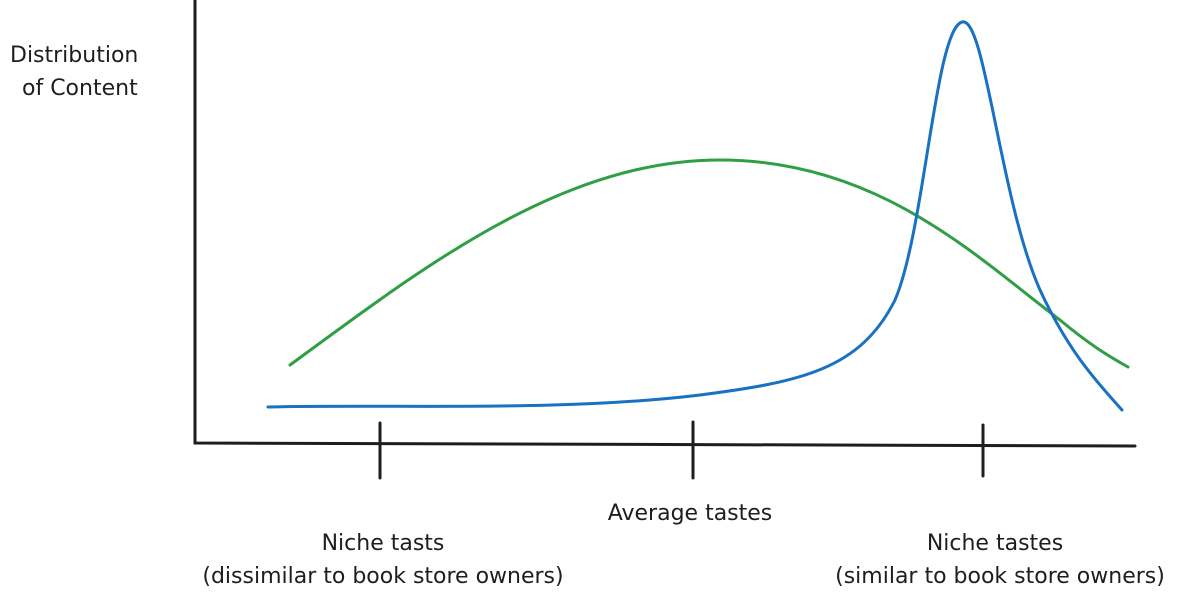 Image resolution: width=1200 pixels, height=600 pixels. What do you see at coordinates (383, 543) in the screenshot?
I see `x-label: Niche tasts` at bounding box center [383, 543].